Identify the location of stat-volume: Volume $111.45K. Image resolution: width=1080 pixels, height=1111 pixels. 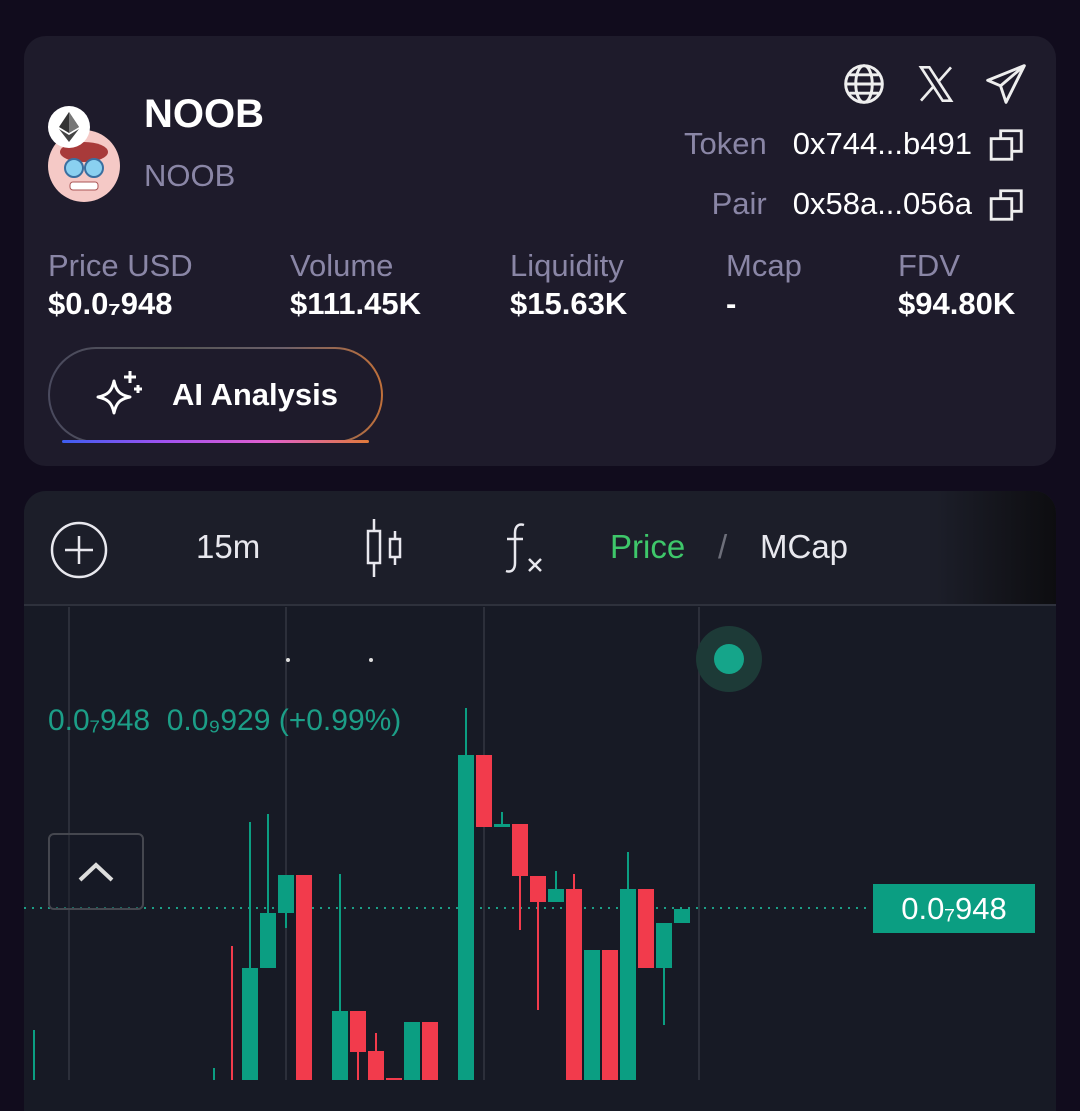
(355, 285).